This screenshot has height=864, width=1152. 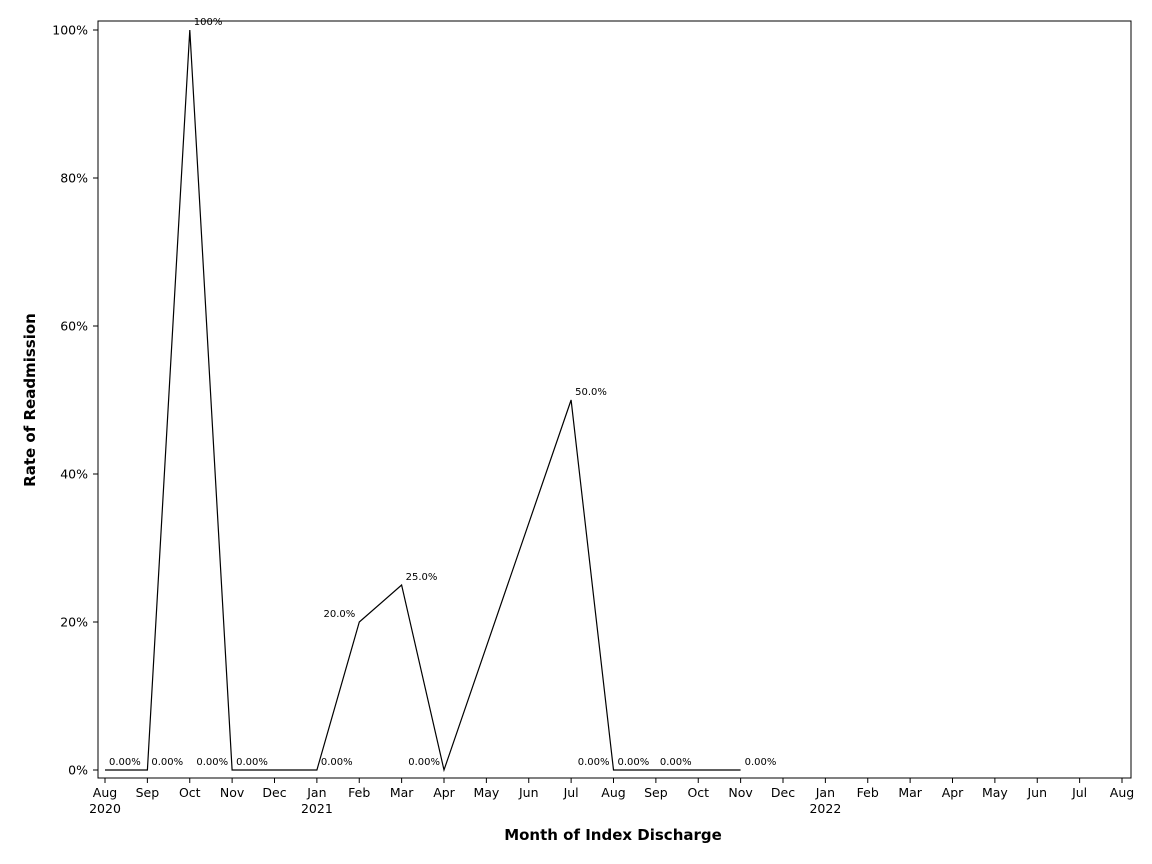 I want to click on y-tick-label: 0%, so click(x=78, y=770).